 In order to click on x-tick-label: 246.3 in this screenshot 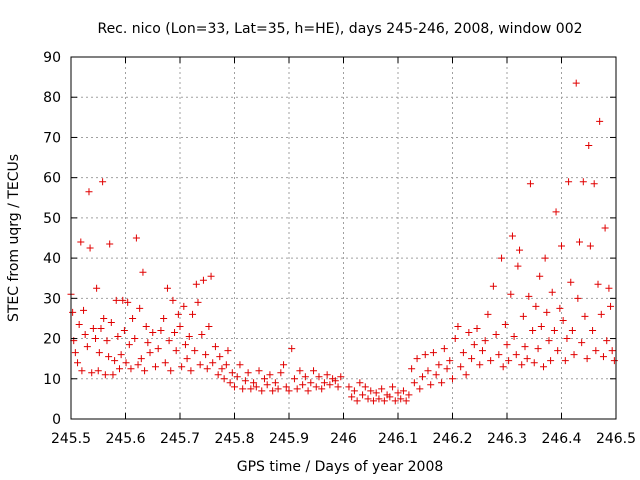, I will do `click(507, 439)`.